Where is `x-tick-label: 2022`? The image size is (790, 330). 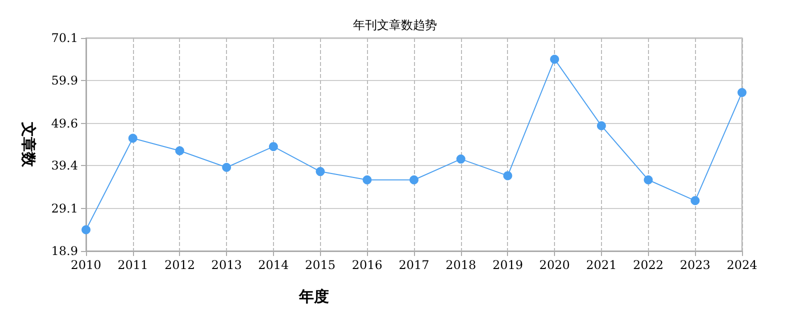
x-tick-label: 2022 is located at coordinates (648, 265).